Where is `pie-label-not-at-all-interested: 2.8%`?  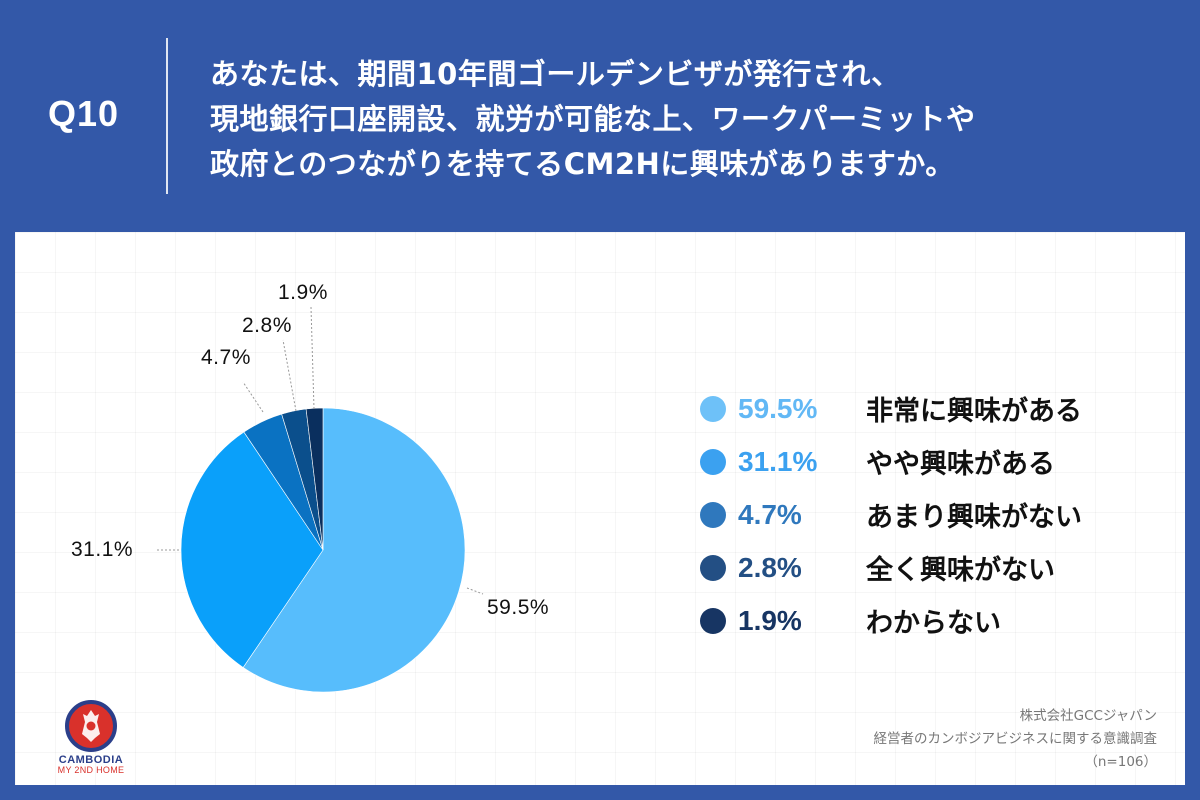
pie-label-not-at-all-interested: 2.8% is located at coordinates (267, 325).